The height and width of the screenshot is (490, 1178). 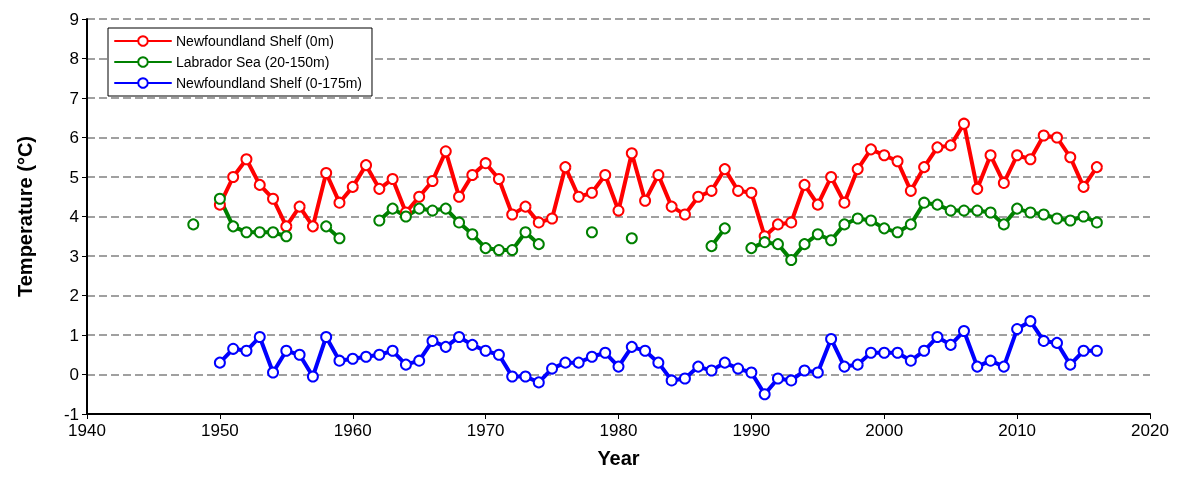 What do you see at coordinates (485, 430) in the screenshot?
I see `x-tick-label: 1970` at bounding box center [485, 430].